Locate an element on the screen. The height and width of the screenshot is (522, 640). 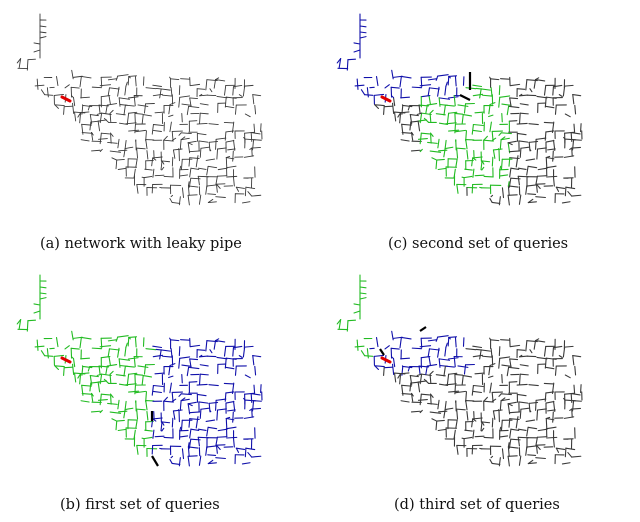
caption-a: (a) network with leaky pipe is located at coordinates (141, 244).